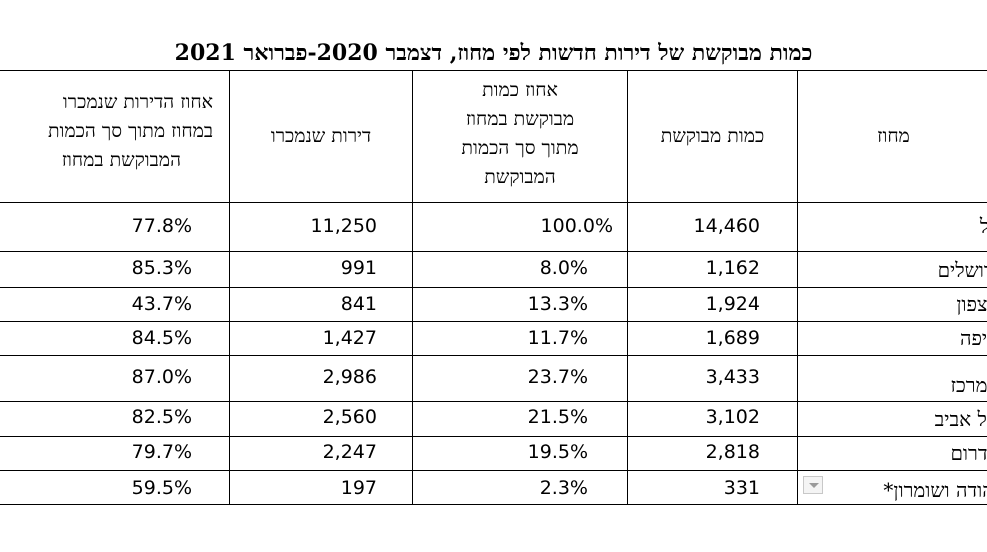  Describe the element at coordinates (493, 70) in the screenshot. I see `table-top-border` at that location.